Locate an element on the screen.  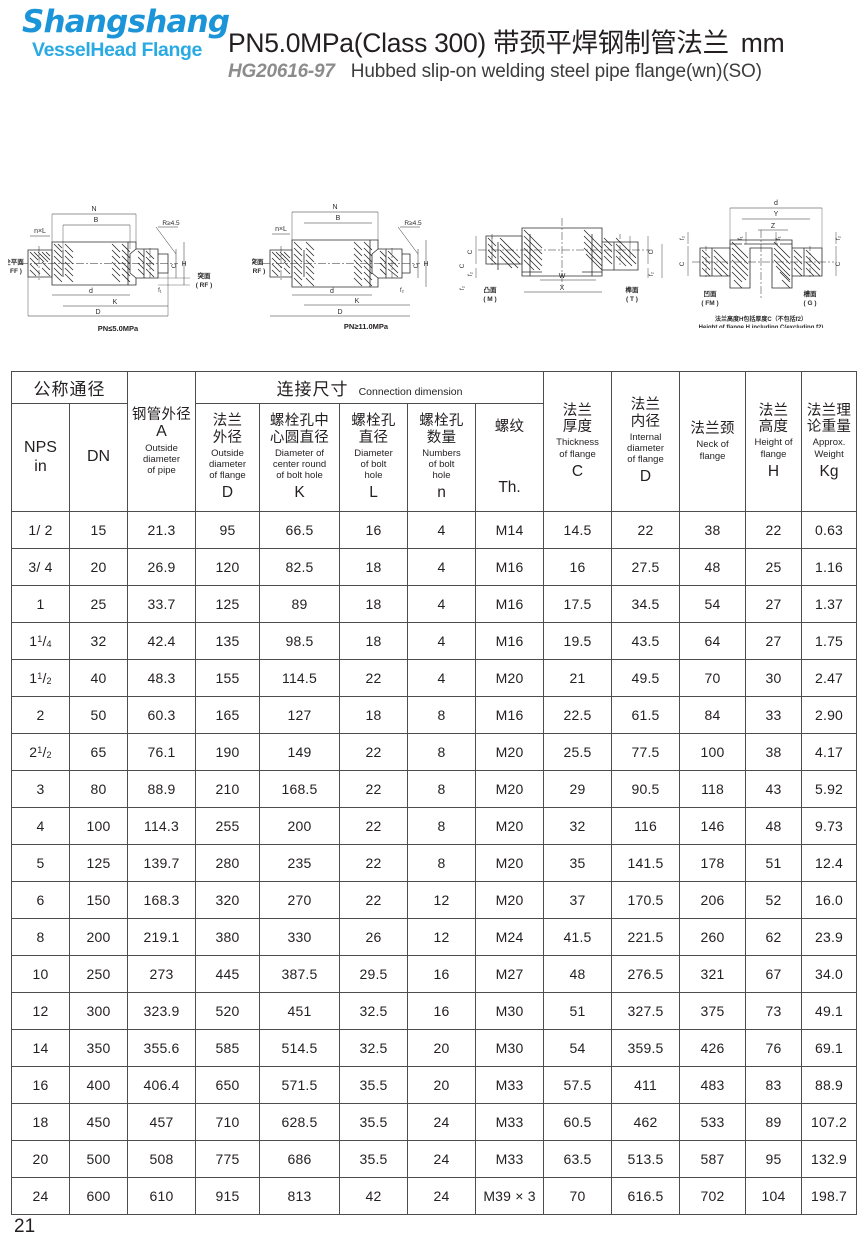
cell-bolt-circle: 686 is located at coordinates (299, 1159).